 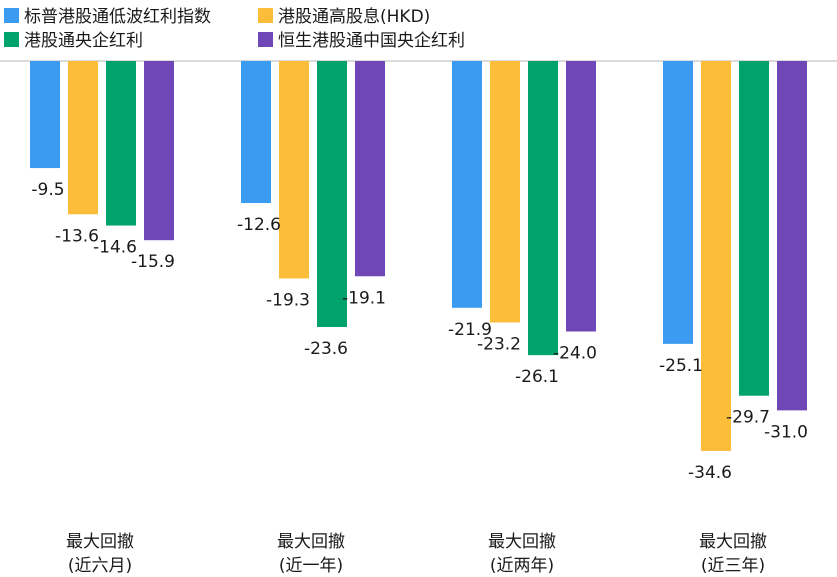 I want to click on value-label: -14.6, so click(x=115, y=248).